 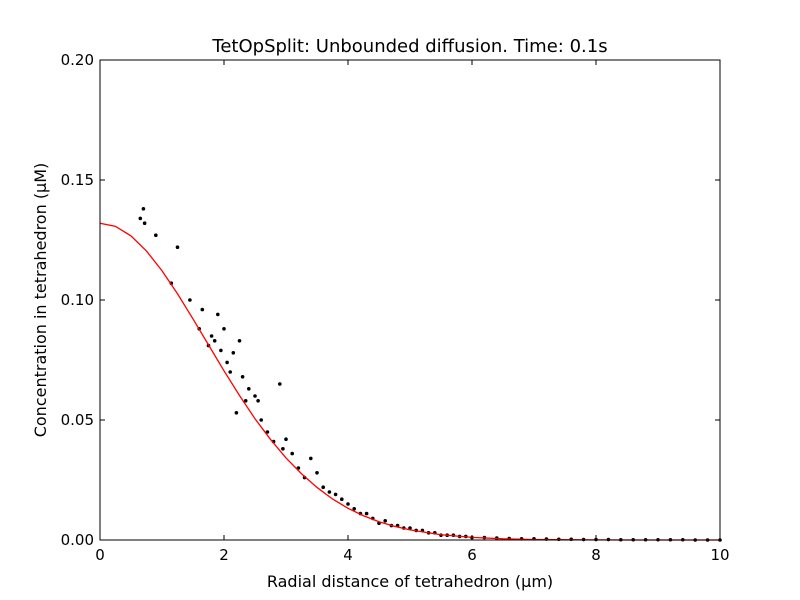 What do you see at coordinates (40, 300) in the screenshot?
I see `y-axis-label: Concentration in tetrahedron (μM)` at bounding box center [40, 300].